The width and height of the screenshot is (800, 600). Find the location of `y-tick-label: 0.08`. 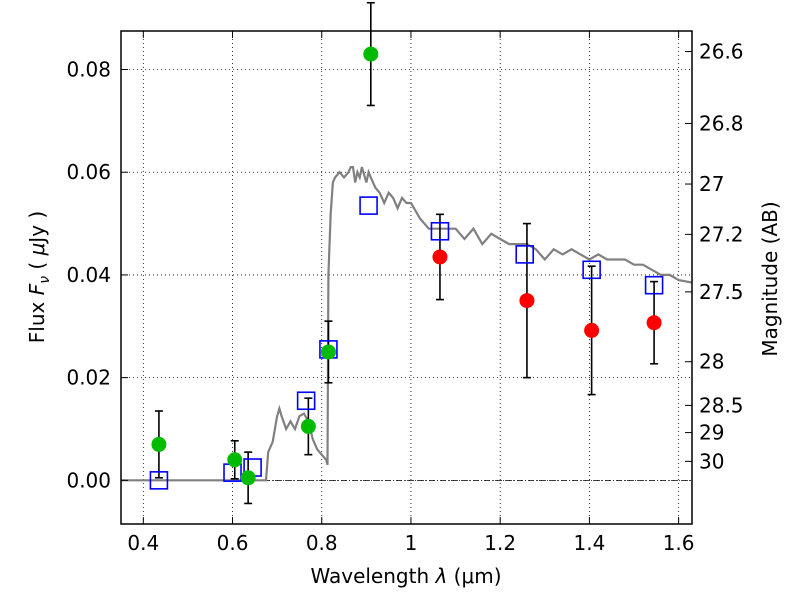

y-tick-label: 0.08 is located at coordinates (88, 70).